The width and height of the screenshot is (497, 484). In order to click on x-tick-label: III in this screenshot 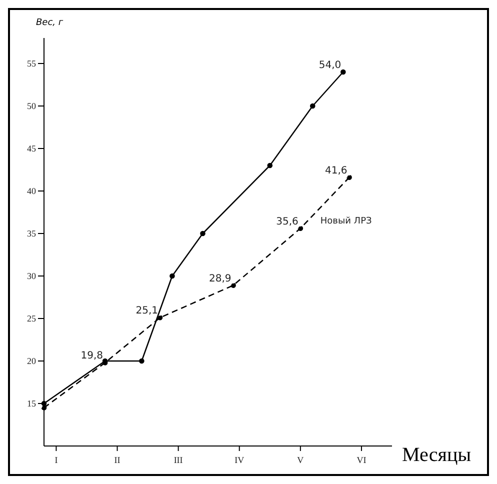, I will do `click(178, 460)`.